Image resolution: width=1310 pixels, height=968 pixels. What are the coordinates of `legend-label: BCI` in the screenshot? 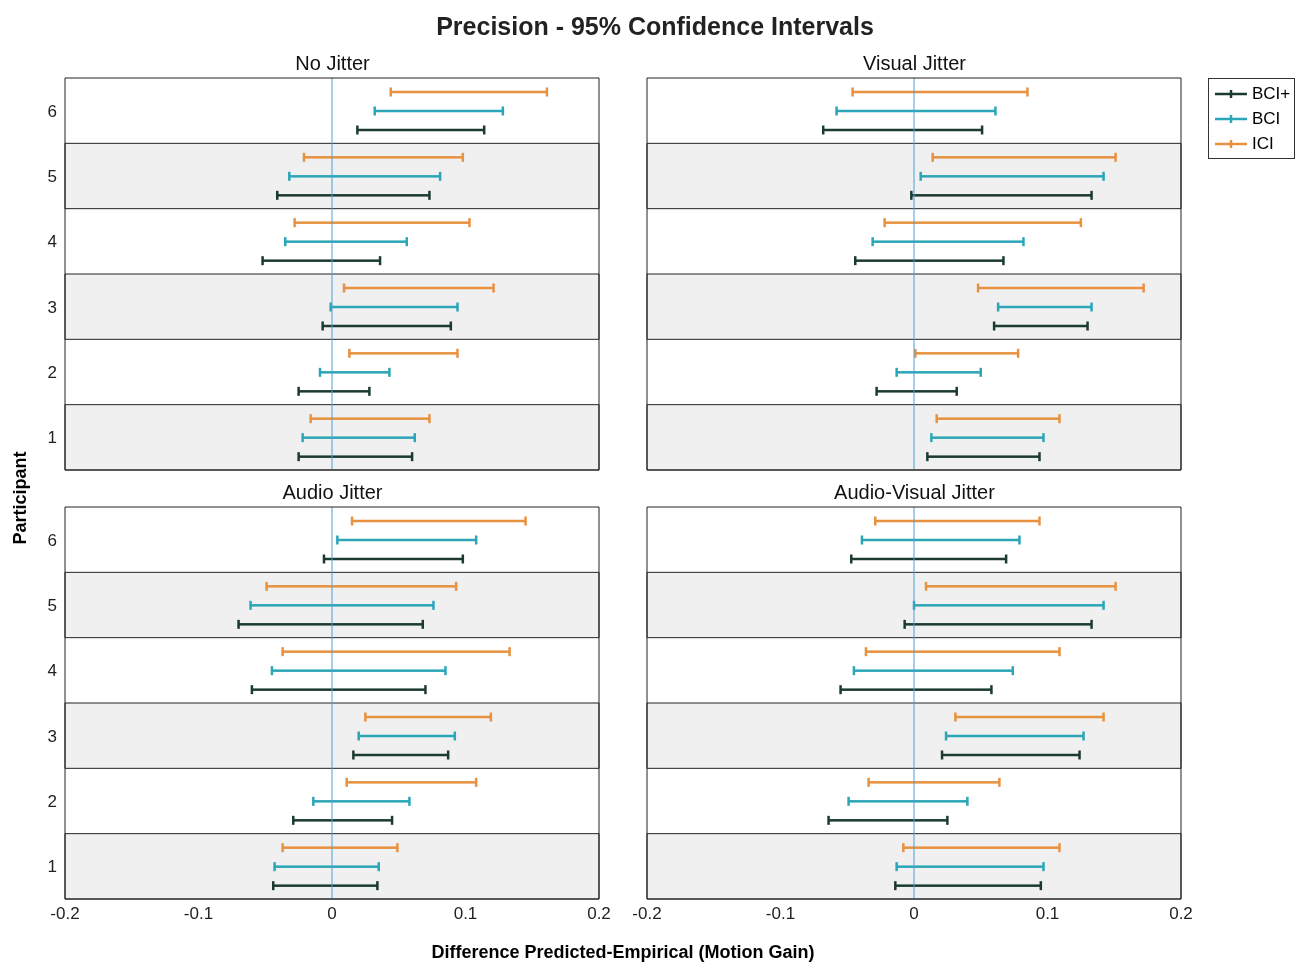 It's located at (1266, 118).